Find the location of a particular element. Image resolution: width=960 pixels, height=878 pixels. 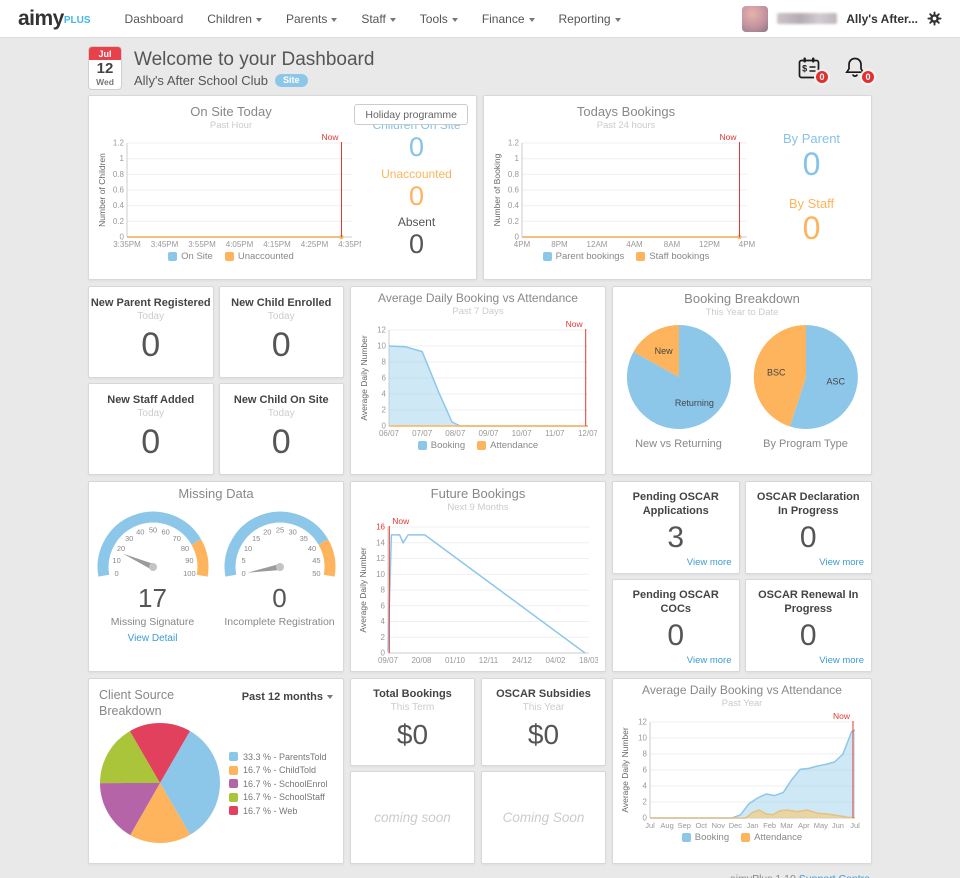

nav-staff-label: Staff is located at coordinates (373, 18).